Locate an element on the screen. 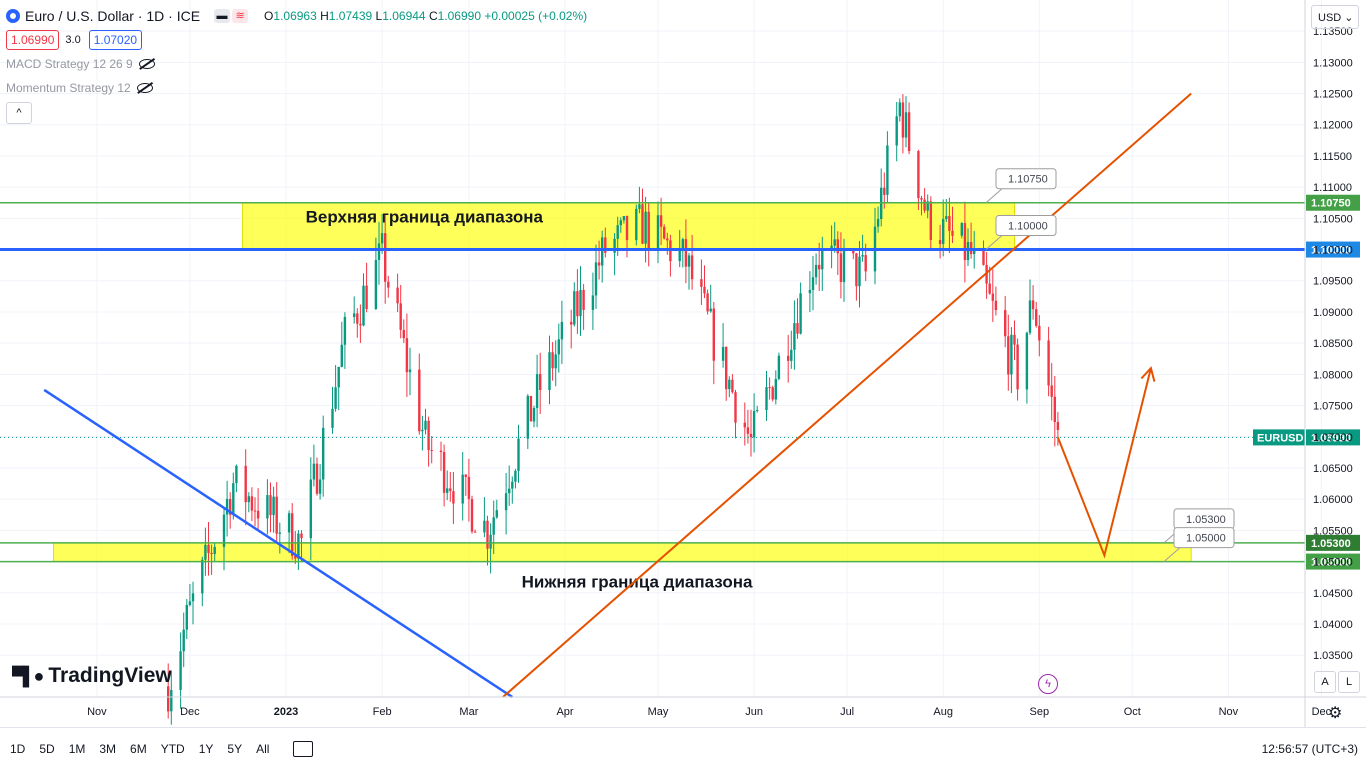 The width and height of the screenshot is (1366, 769). symbol-title: Euro / U.S. Dollar · 1D · ICE is located at coordinates (113, 16).